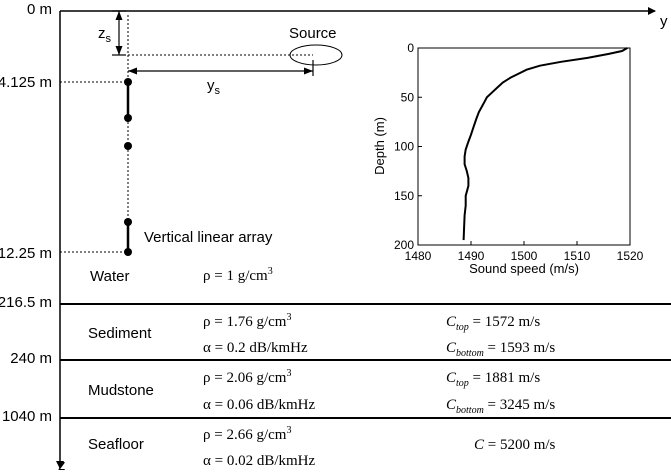  Describe the element at coordinates (259, 405) in the screenshot. I see `mudstone-attenuation: α = 0.06 dB/kmHz` at that location.